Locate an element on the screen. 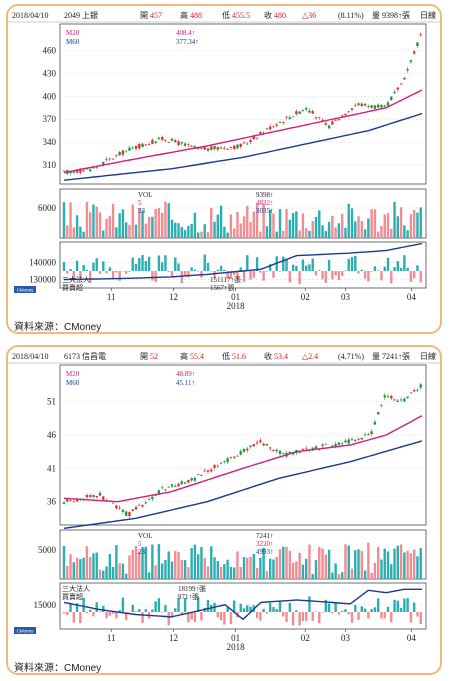  inst-legend-title: 三大法人 is located at coordinates (76, 588).